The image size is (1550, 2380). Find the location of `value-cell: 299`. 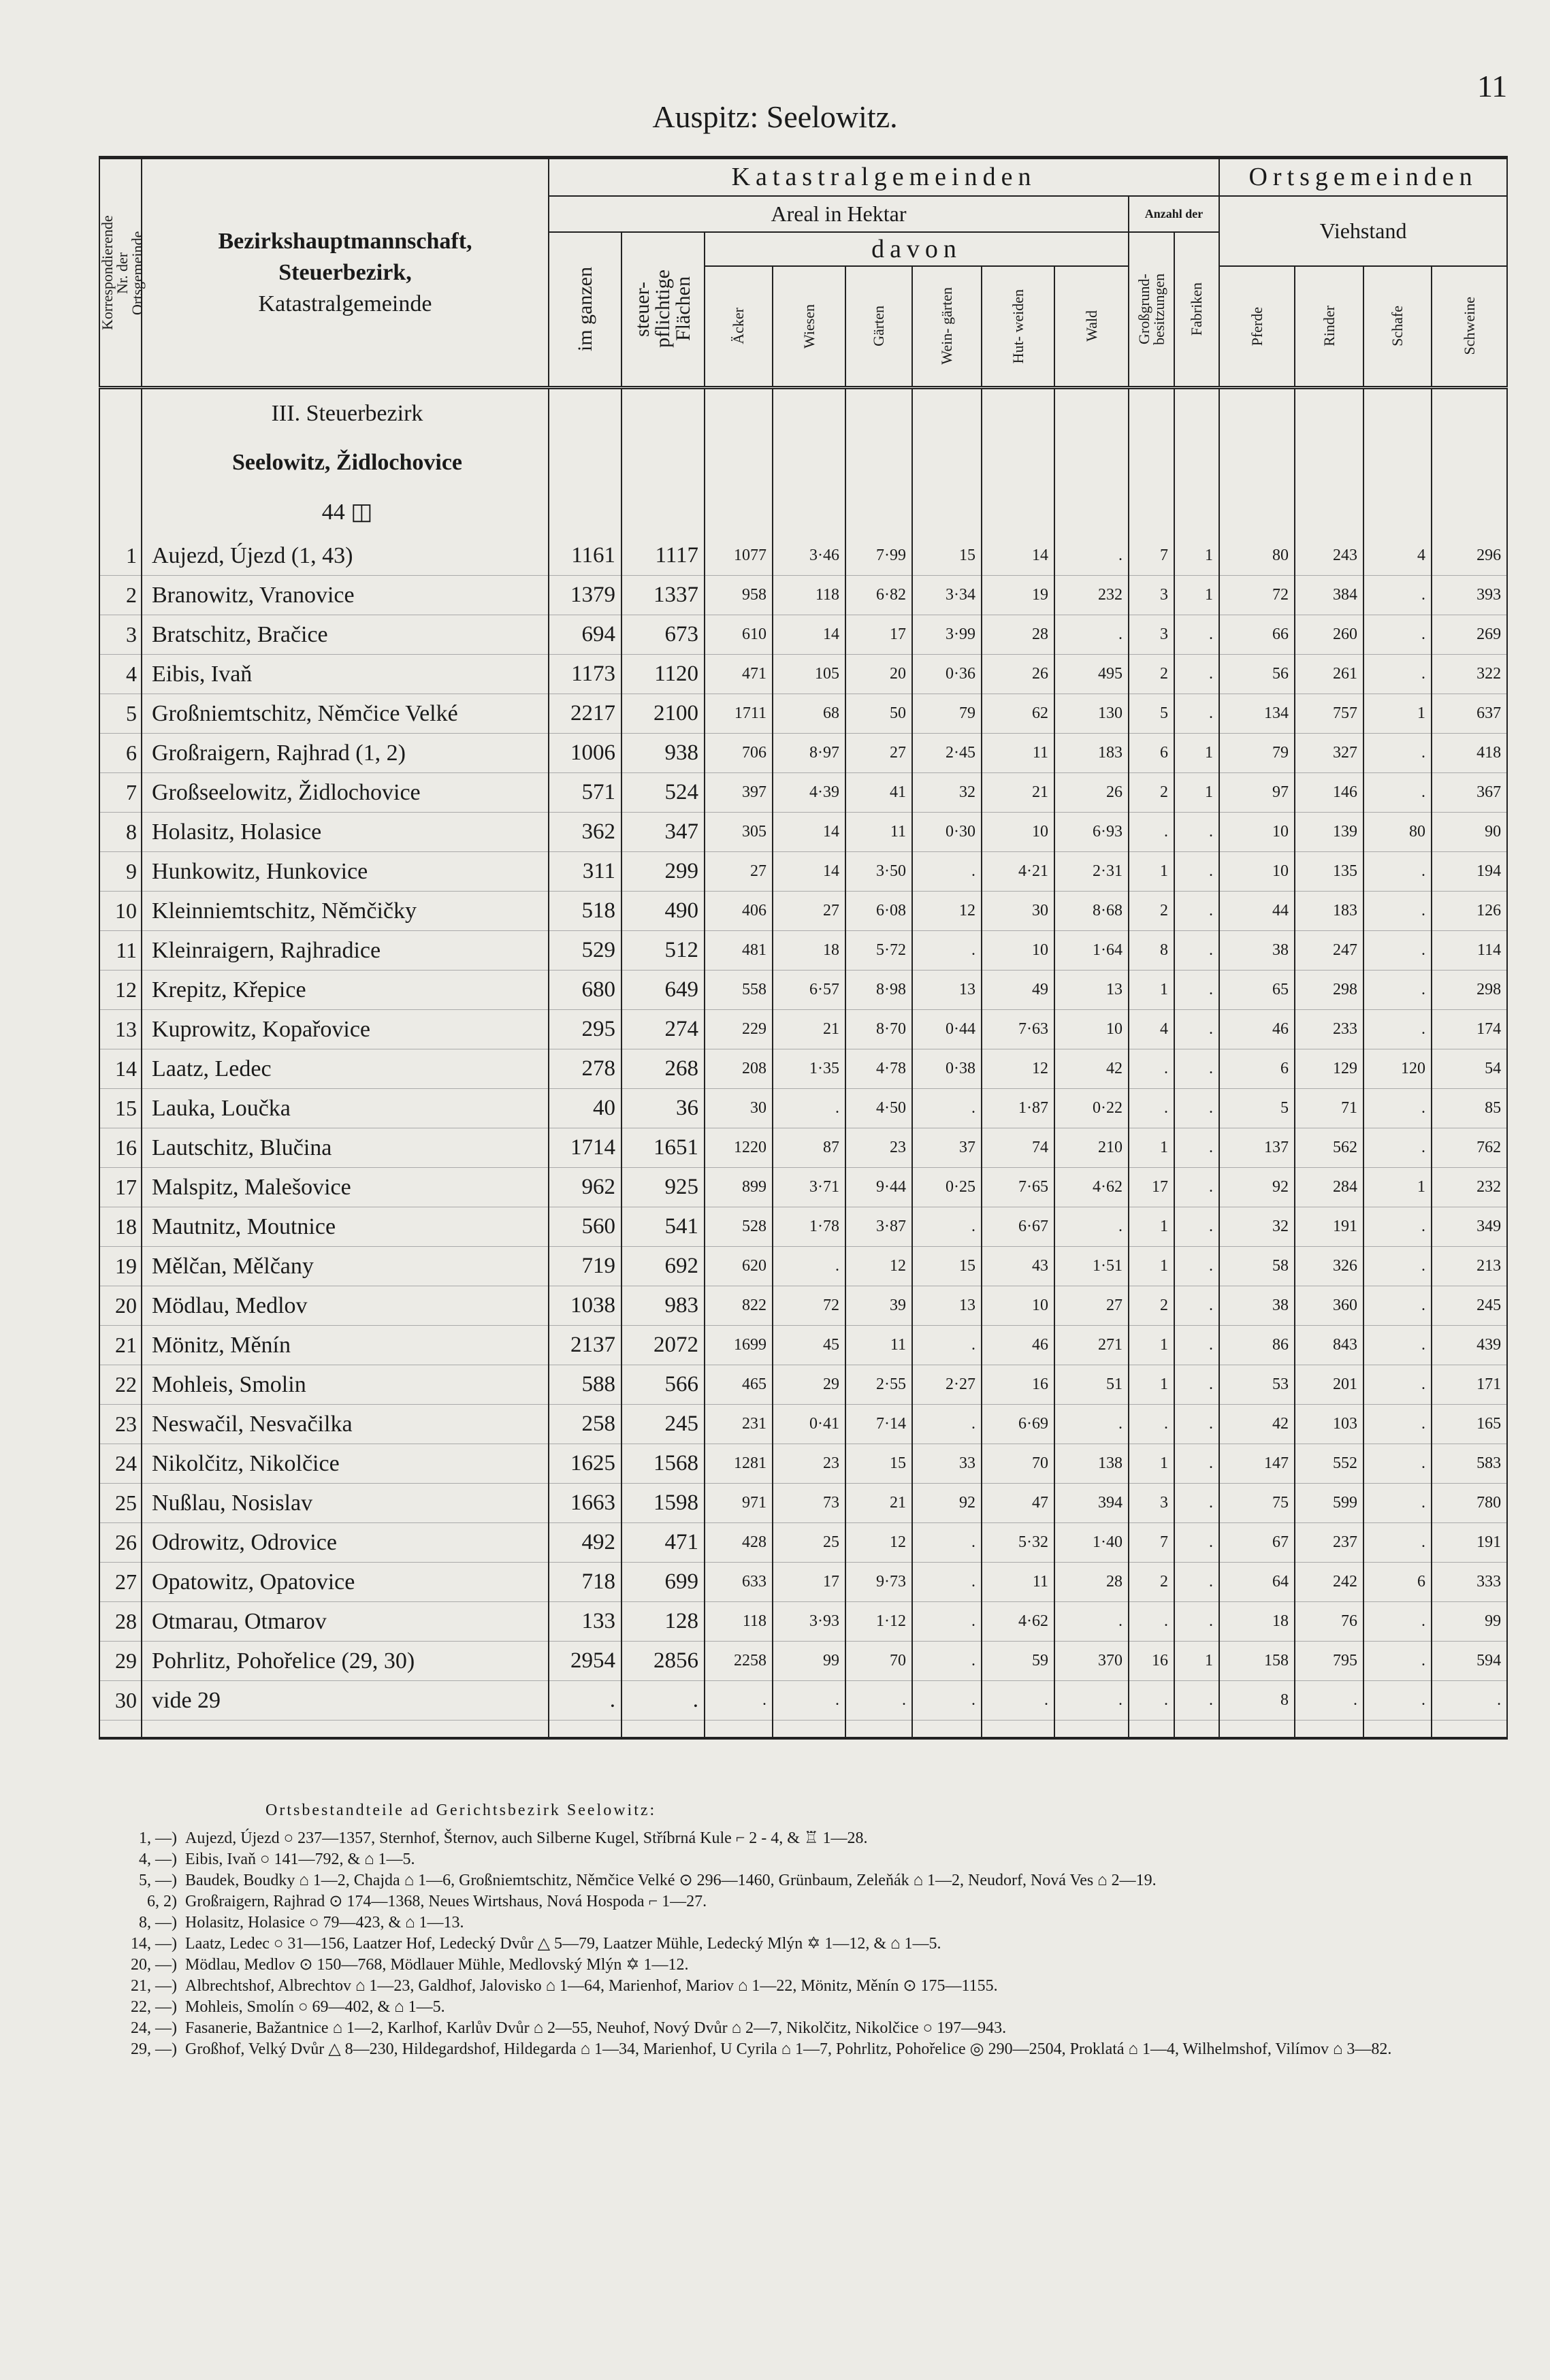

value-cell: 299 is located at coordinates (663, 871).